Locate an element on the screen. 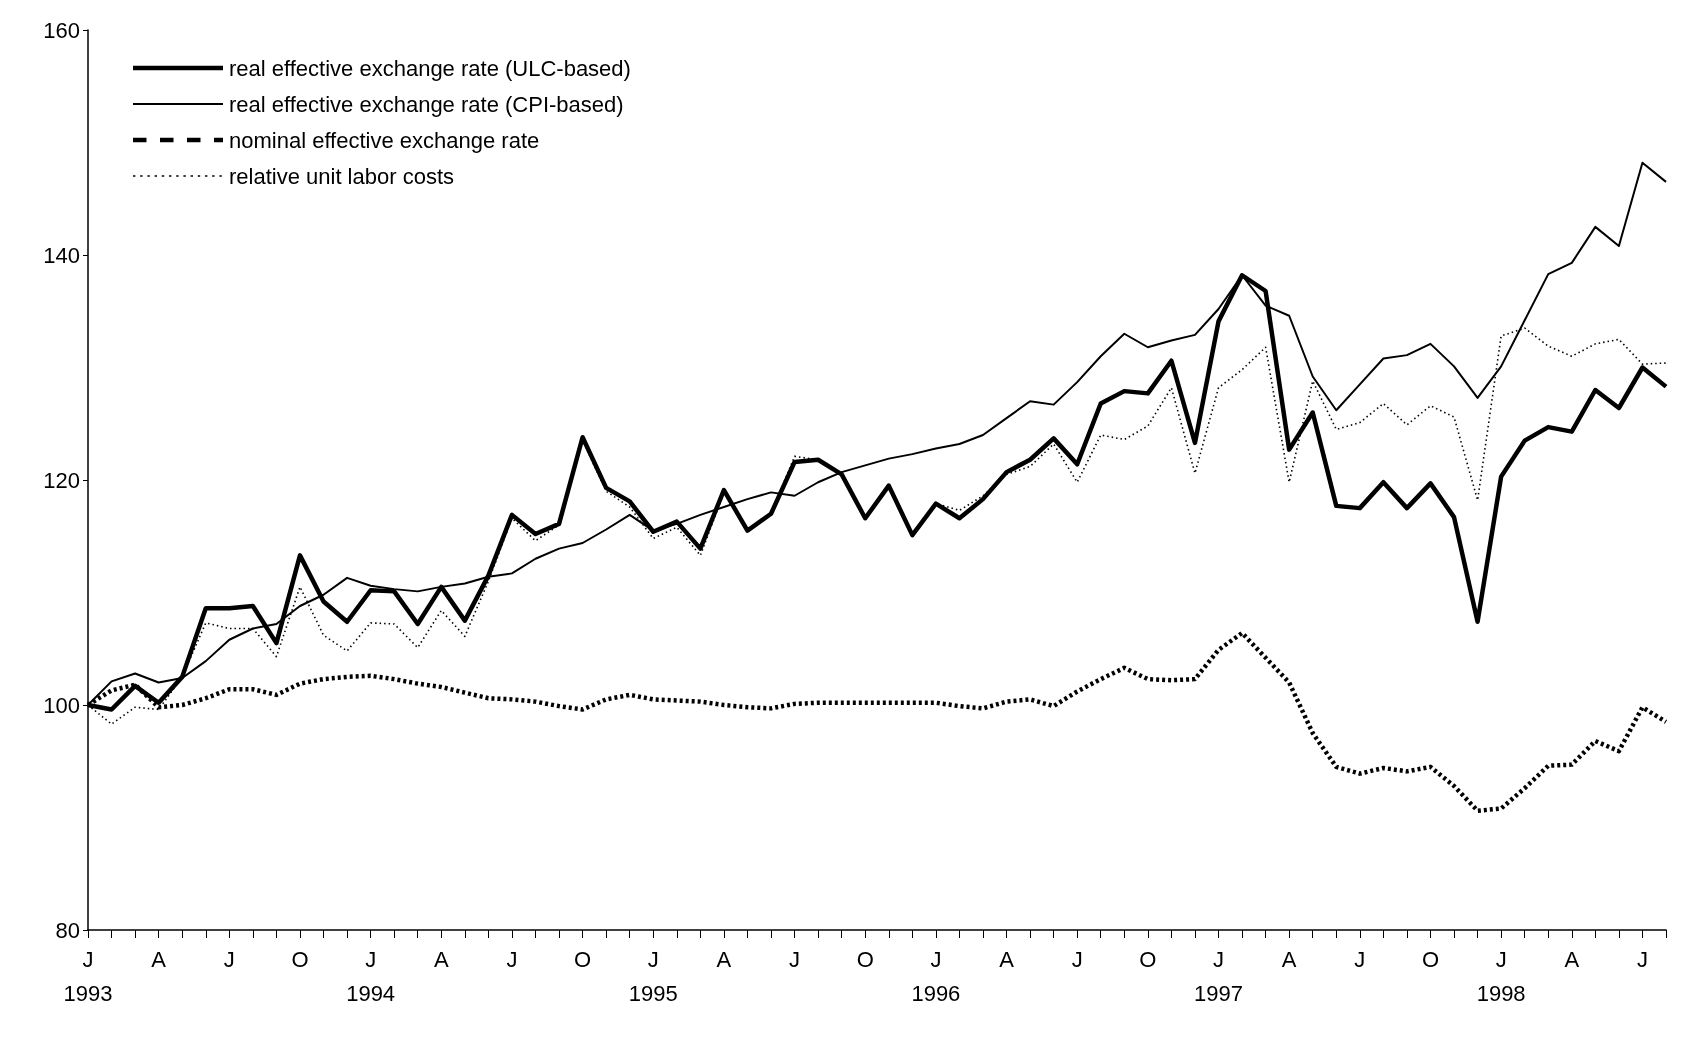  x-tick-label: J 1993 is located at coordinates (88, 976).